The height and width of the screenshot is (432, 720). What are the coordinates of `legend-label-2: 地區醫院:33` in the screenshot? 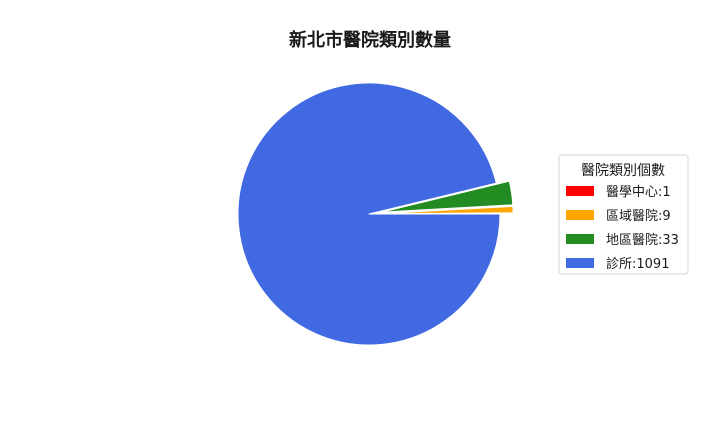 It's located at (642, 240).